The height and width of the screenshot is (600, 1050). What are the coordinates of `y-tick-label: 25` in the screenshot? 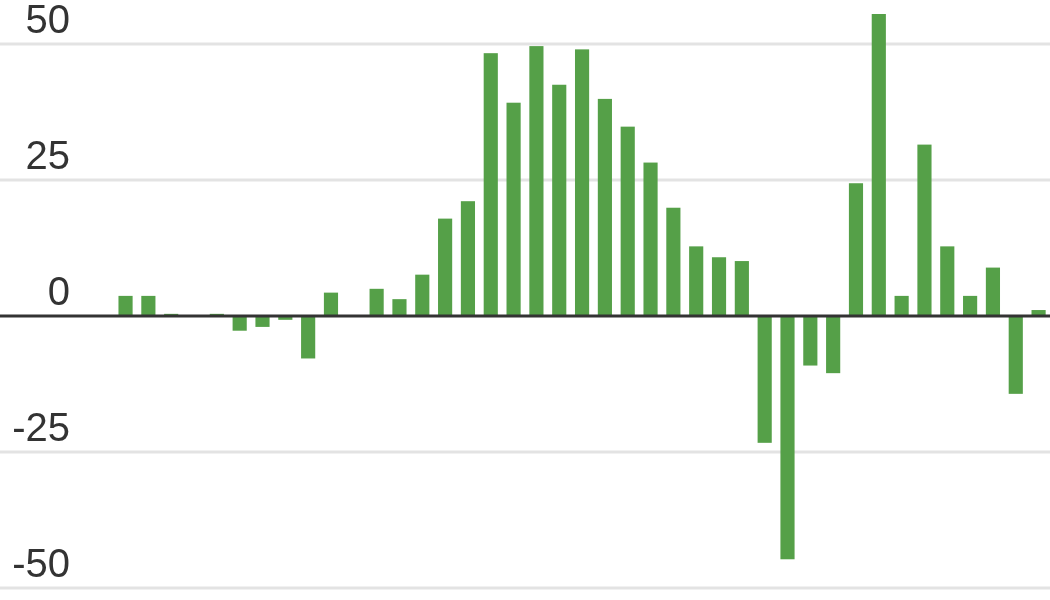 It's located at (47, 154).